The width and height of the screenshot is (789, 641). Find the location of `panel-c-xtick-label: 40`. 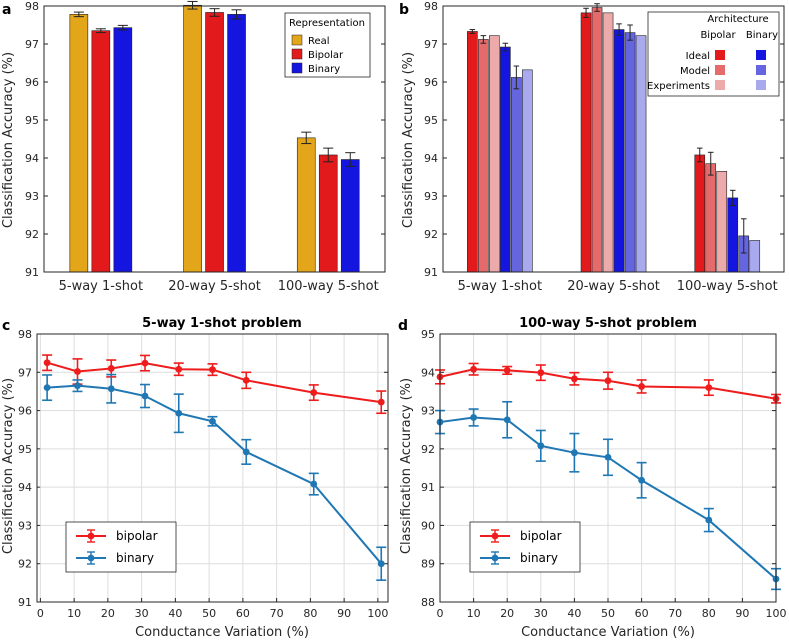

panel-c-xtick-label: 40 is located at coordinates (175, 613).